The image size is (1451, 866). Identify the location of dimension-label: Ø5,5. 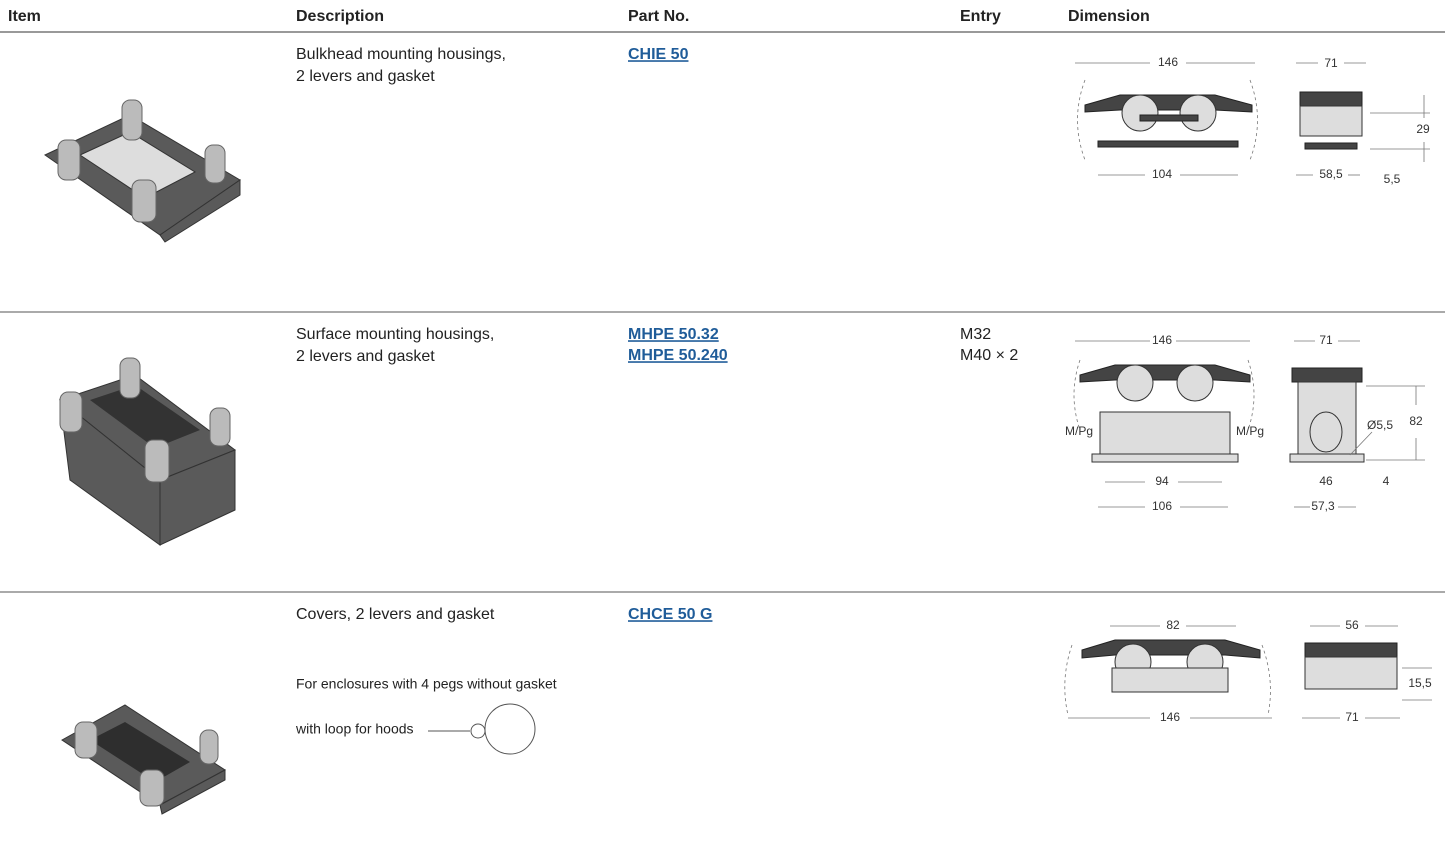
(1380, 425).